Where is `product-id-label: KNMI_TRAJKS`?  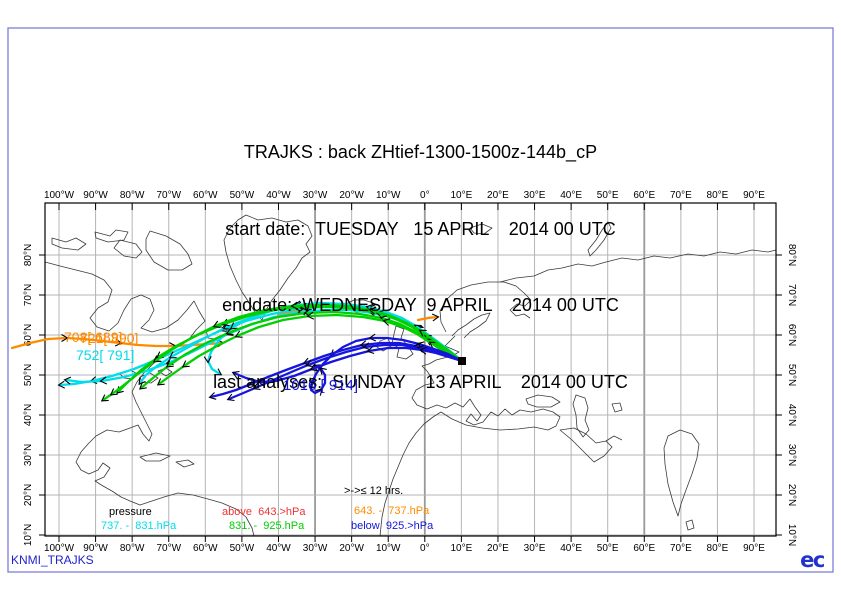 product-id-label: KNMI_TRAJKS is located at coordinates (52, 560).